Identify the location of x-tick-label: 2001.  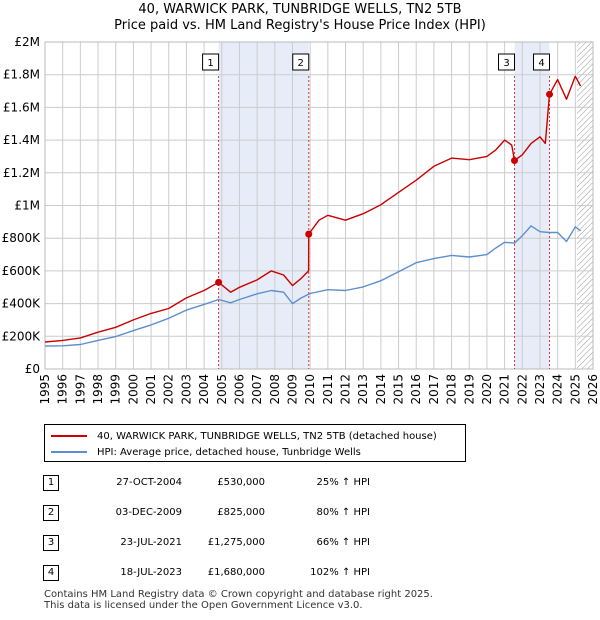
(151, 389).